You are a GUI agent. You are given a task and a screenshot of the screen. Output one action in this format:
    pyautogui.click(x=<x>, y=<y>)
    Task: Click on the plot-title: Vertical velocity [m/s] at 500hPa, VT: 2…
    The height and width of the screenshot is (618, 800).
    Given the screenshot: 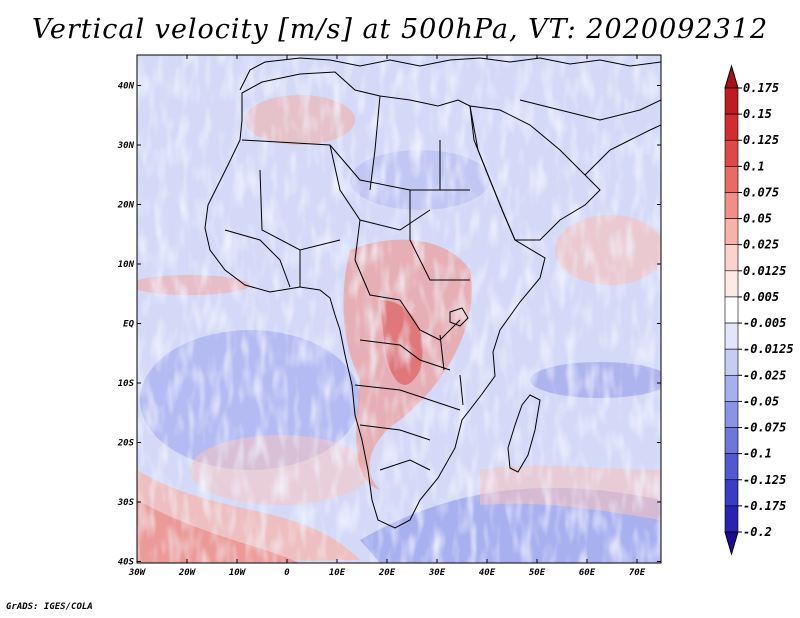 What is the action you would take?
    pyautogui.click(x=400, y=29)
    